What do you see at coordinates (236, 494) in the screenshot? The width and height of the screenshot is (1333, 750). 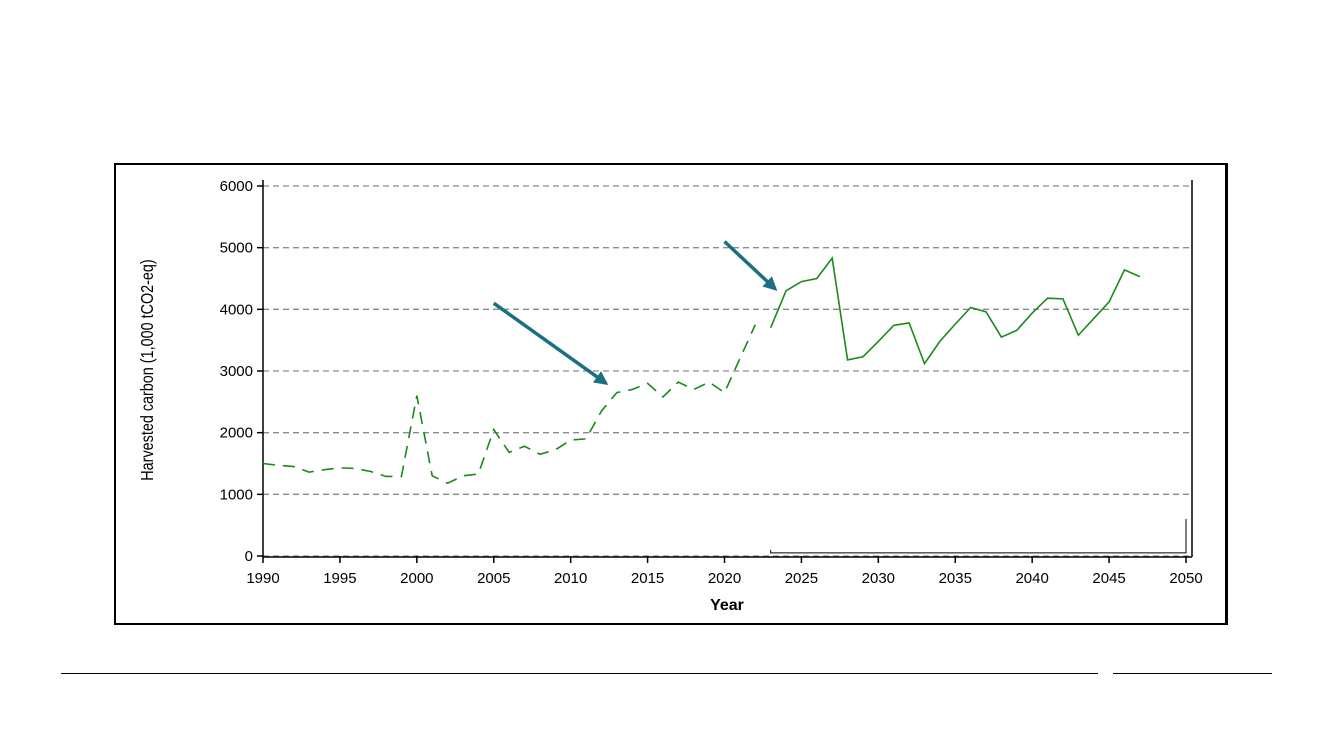 I see `y-tick-label: 1000` at bounding box center [236, 494].